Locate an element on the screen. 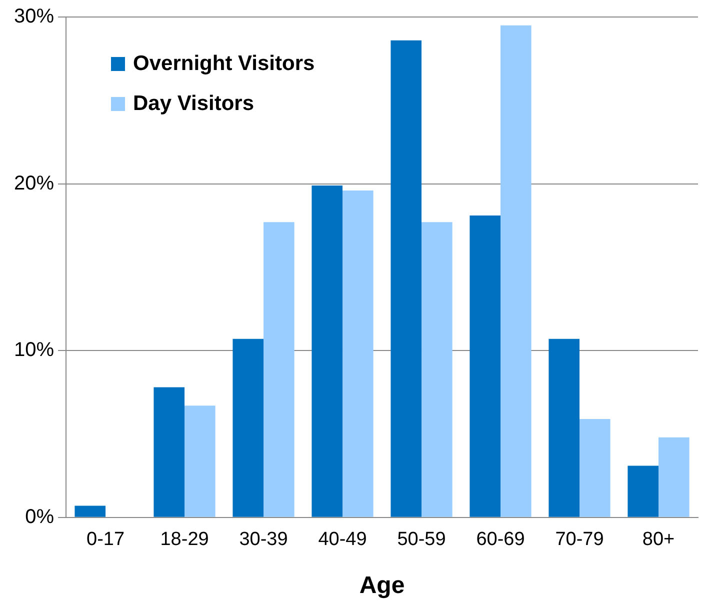 Image resolution: width=708 pixels, height=605 pixels. x-tick-label: 18-29 is located at coordinates (184, 539).